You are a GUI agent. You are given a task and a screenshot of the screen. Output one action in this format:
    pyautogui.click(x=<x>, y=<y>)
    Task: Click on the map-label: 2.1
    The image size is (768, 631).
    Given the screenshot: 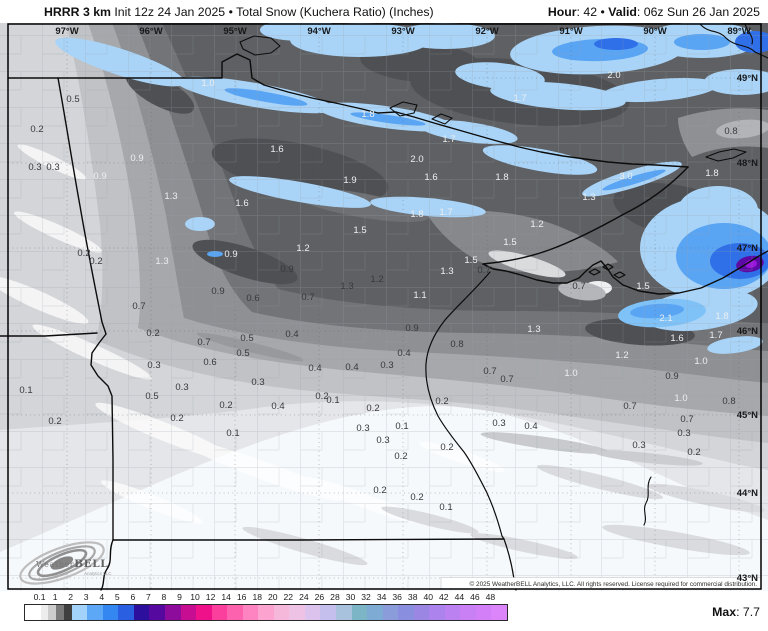 What is the action you would take?
    pyautogui.click(x=665, y=318)
    